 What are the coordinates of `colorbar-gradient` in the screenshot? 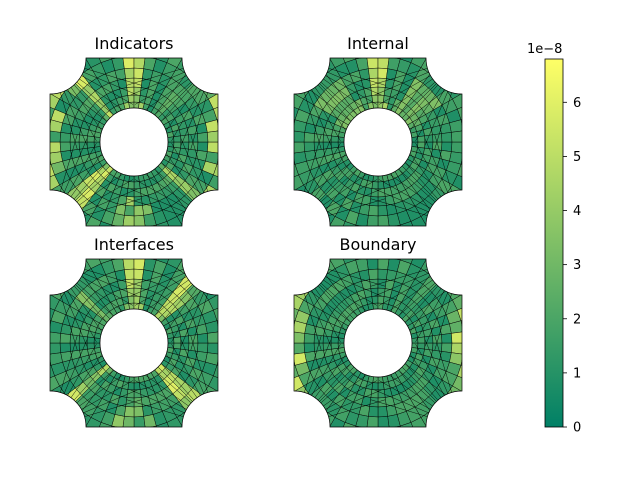 It's located at (554, 243).